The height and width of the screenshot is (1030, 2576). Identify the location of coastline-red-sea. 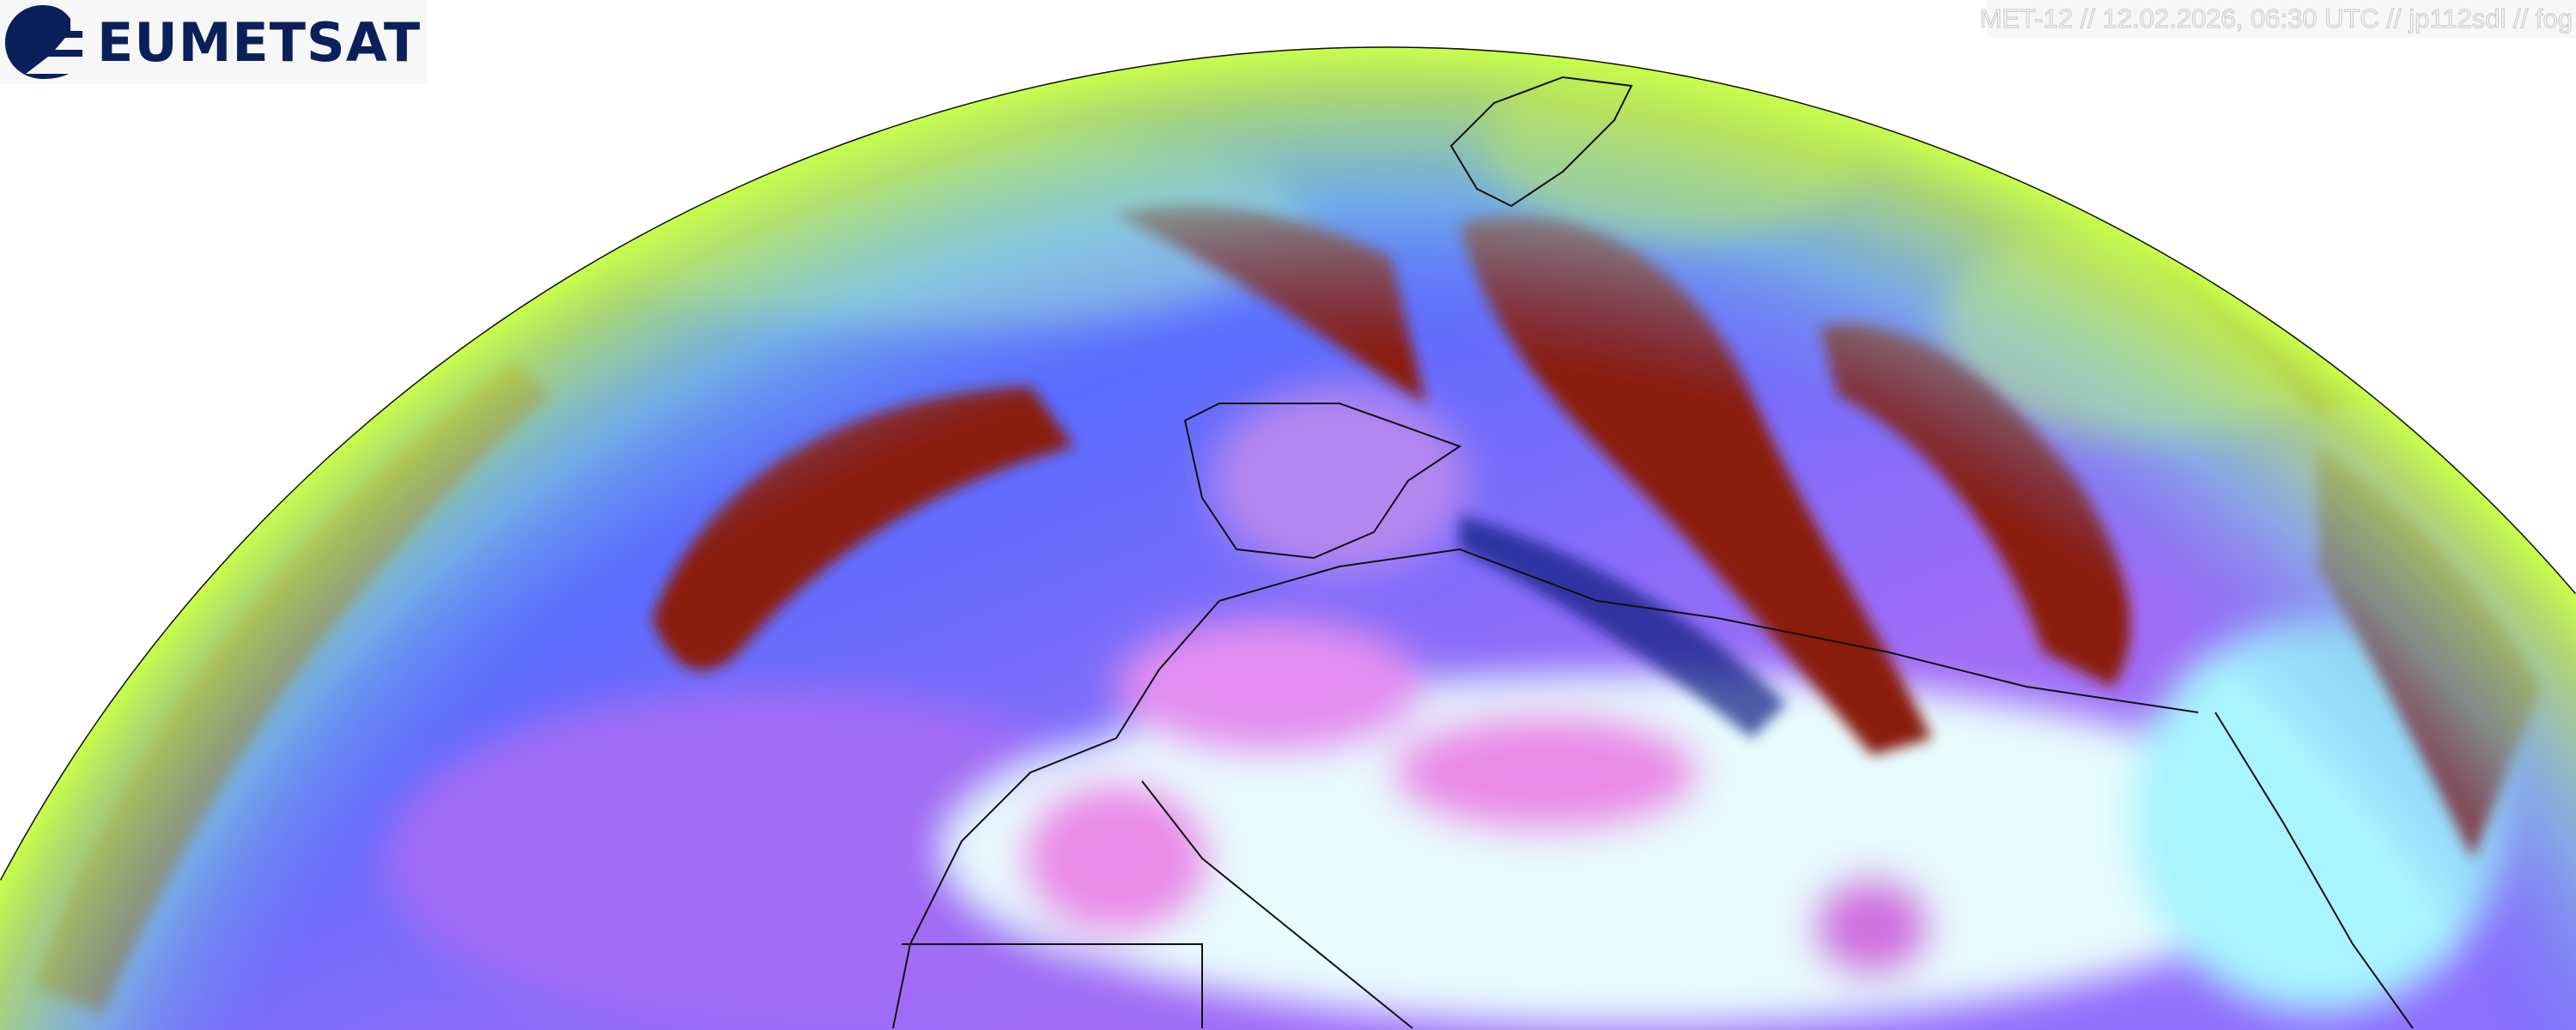
(2314, 870).